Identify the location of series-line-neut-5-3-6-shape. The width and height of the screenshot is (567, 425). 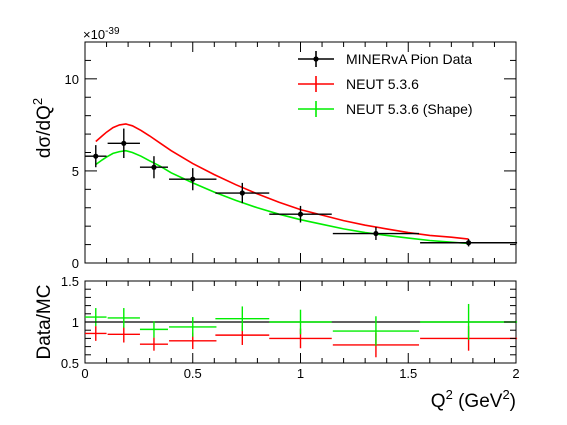
(282, 197).